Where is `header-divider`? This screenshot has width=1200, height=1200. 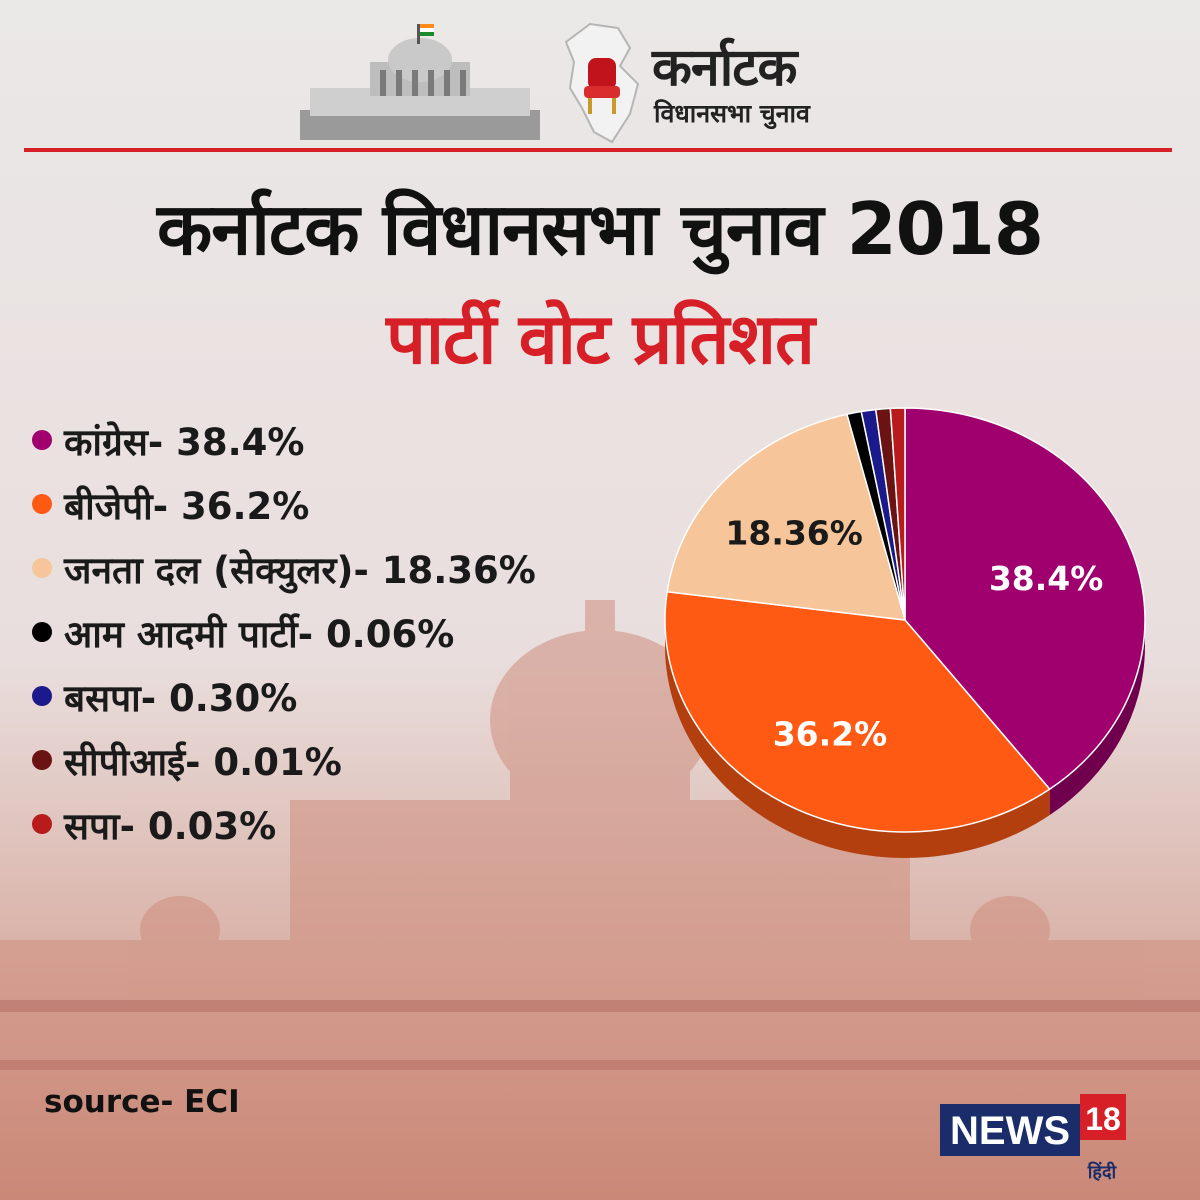 header-divider is located at coordinates (598, 150).